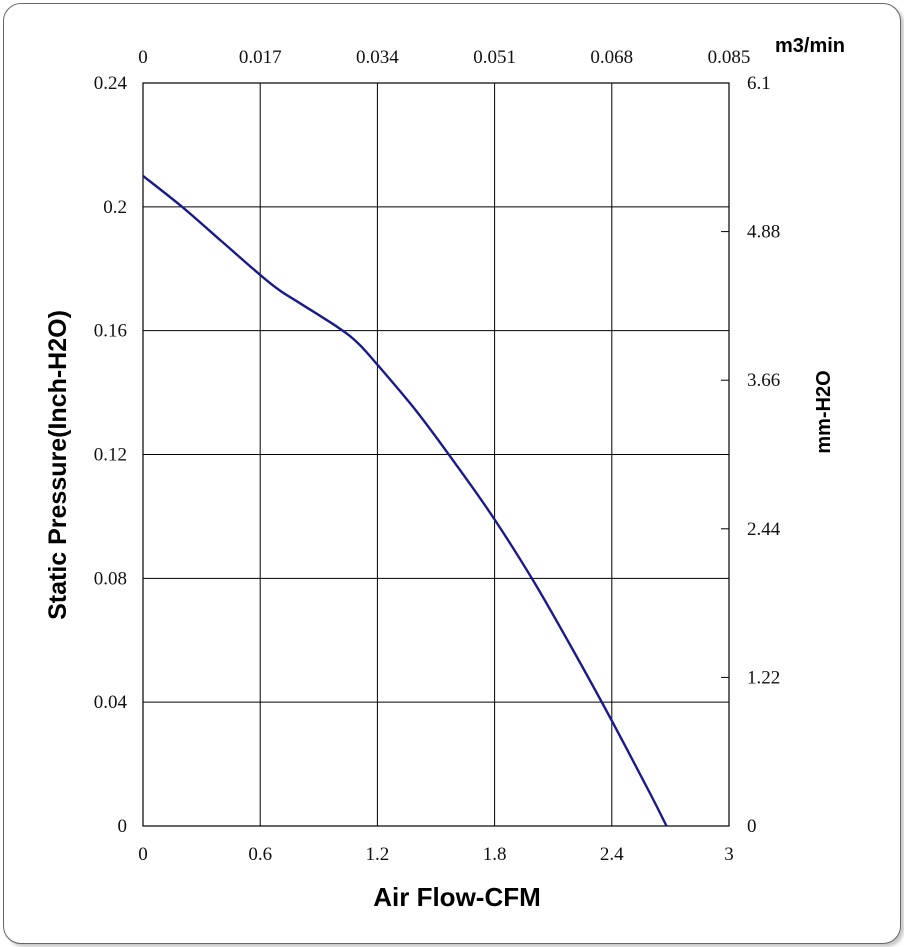 This screenshot has height=947, width=904. What do you see at coordinates (764, 529) in the screenshot?
I see `right-tick-label: 2.44` at bounding box center [764, 529].